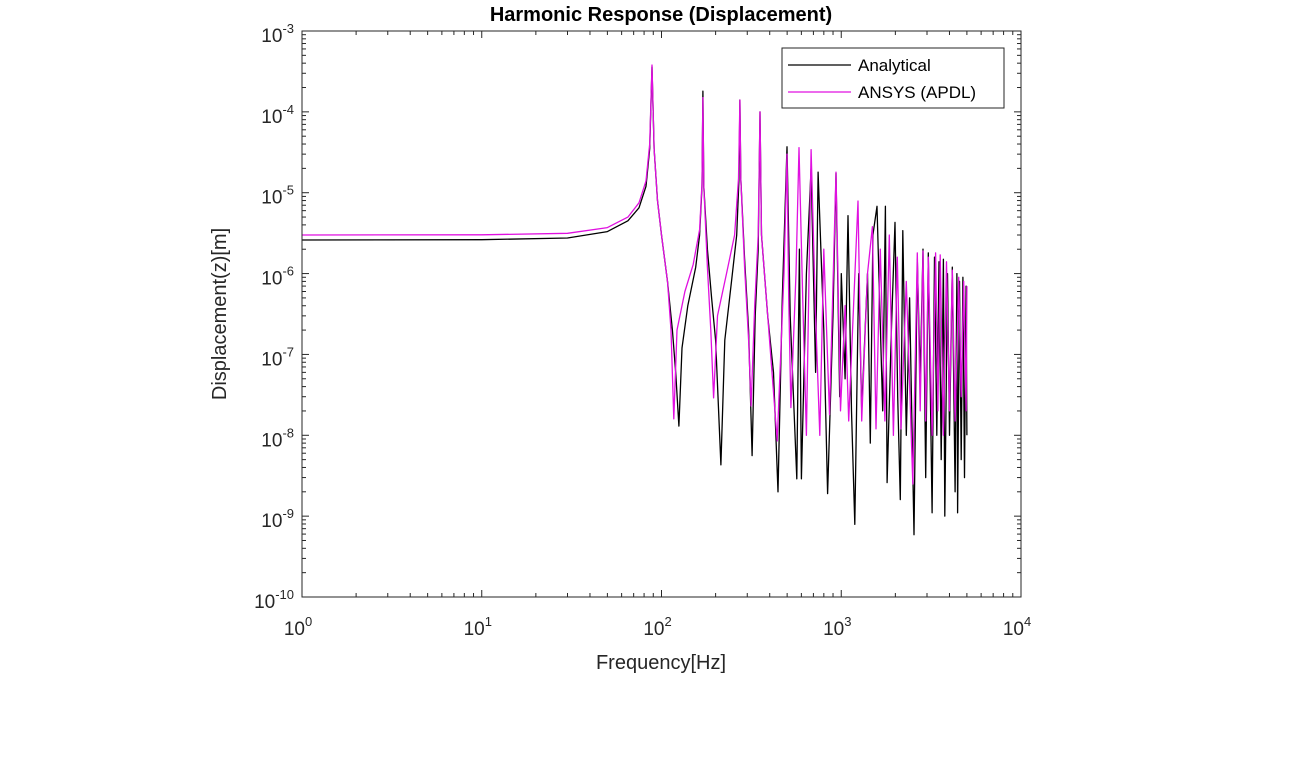 The height and width of the screenshot is (757, 1289). Describe the element at coordinates (274, 600) in the screenshot. I see `y-tick-label: 10⁻¹⁰` at that location.